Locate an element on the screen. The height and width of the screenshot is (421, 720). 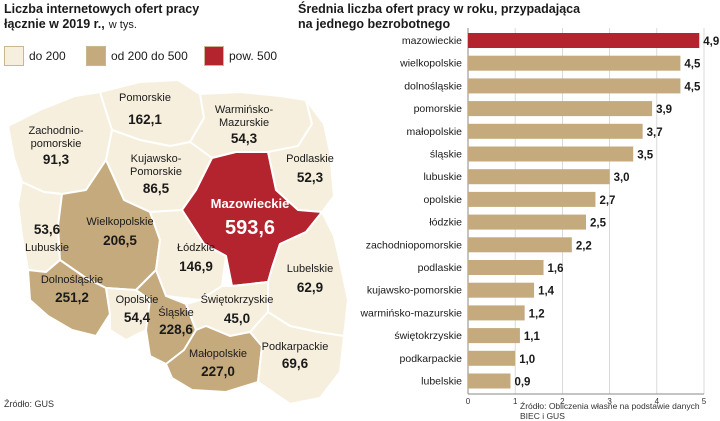
value-label: 1,0 is located at coordinates (527, 360).